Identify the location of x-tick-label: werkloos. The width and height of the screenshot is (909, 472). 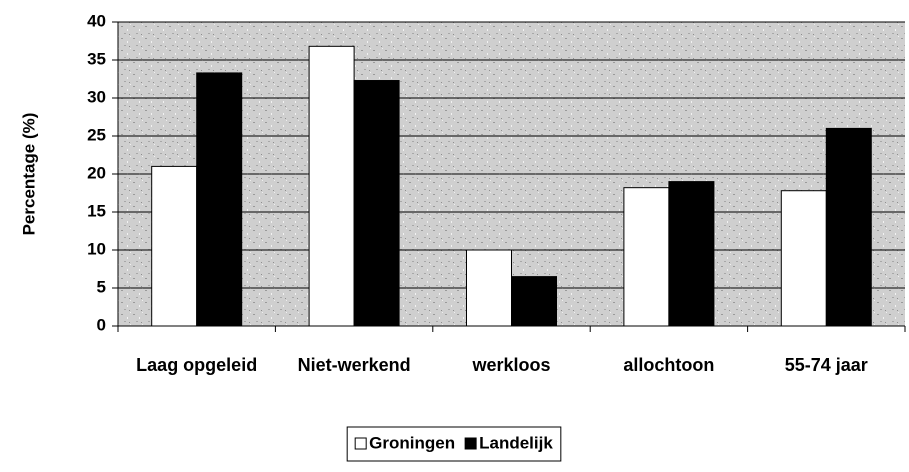
(510, 365).